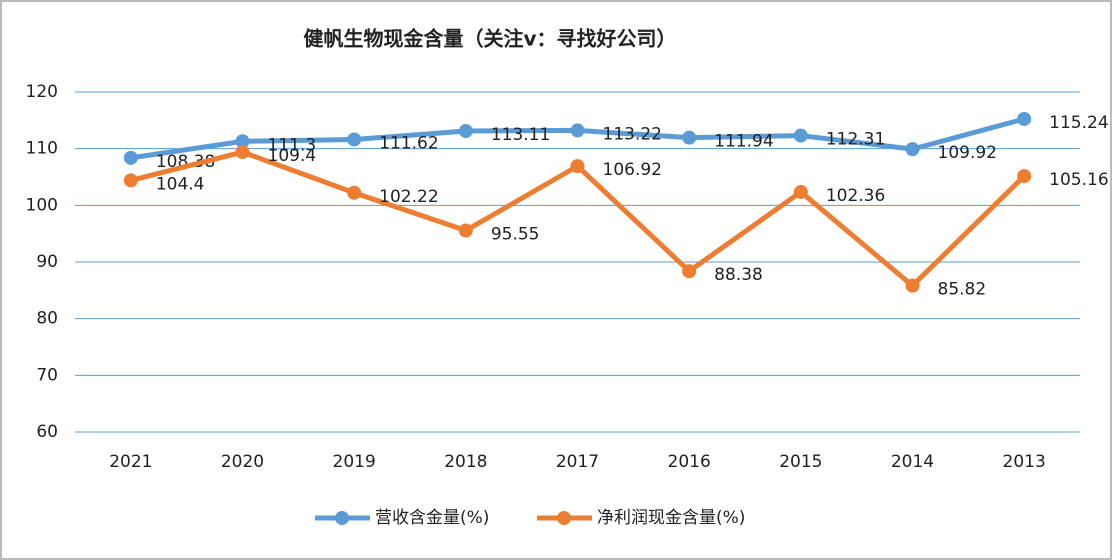 The image size is (1112, 560). What do you see at coordinates (671, 518) in the screenshot?
I see `legend-label: 净利润现金含量(%)` at bounding box center [671, 518].